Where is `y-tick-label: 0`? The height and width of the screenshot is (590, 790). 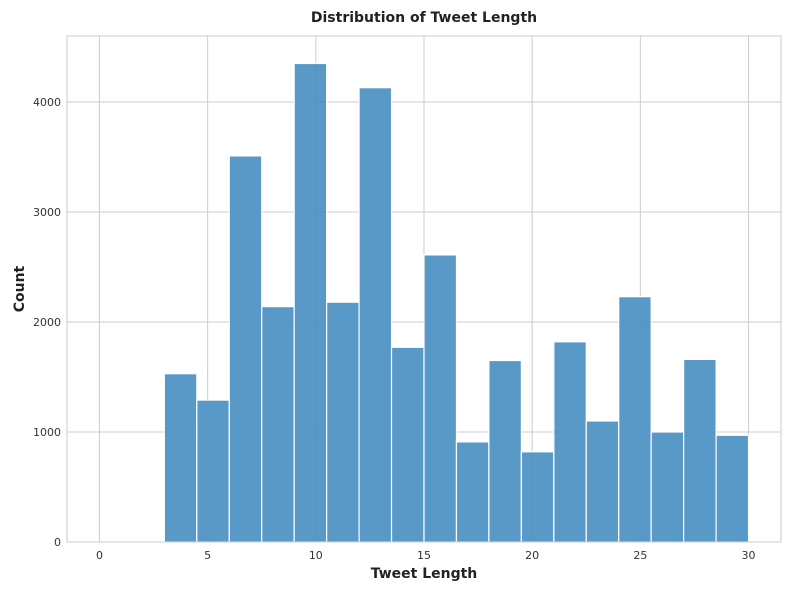
y-tick-label: 0 is located at coordinates (57, 542).